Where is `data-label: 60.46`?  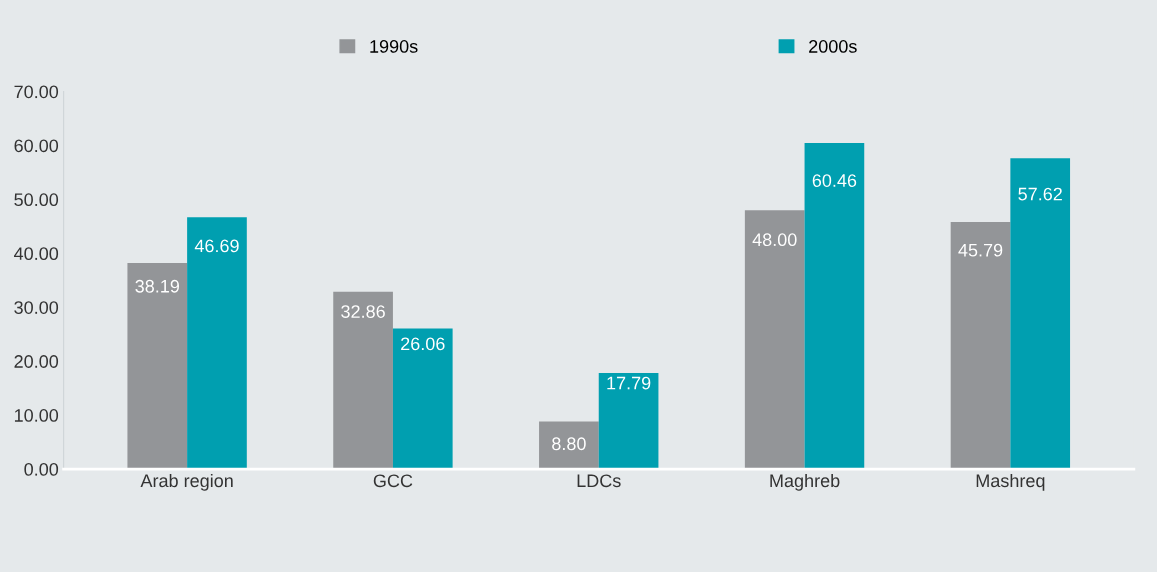 data-label: 60.46 is located at coordinates (834, 180).